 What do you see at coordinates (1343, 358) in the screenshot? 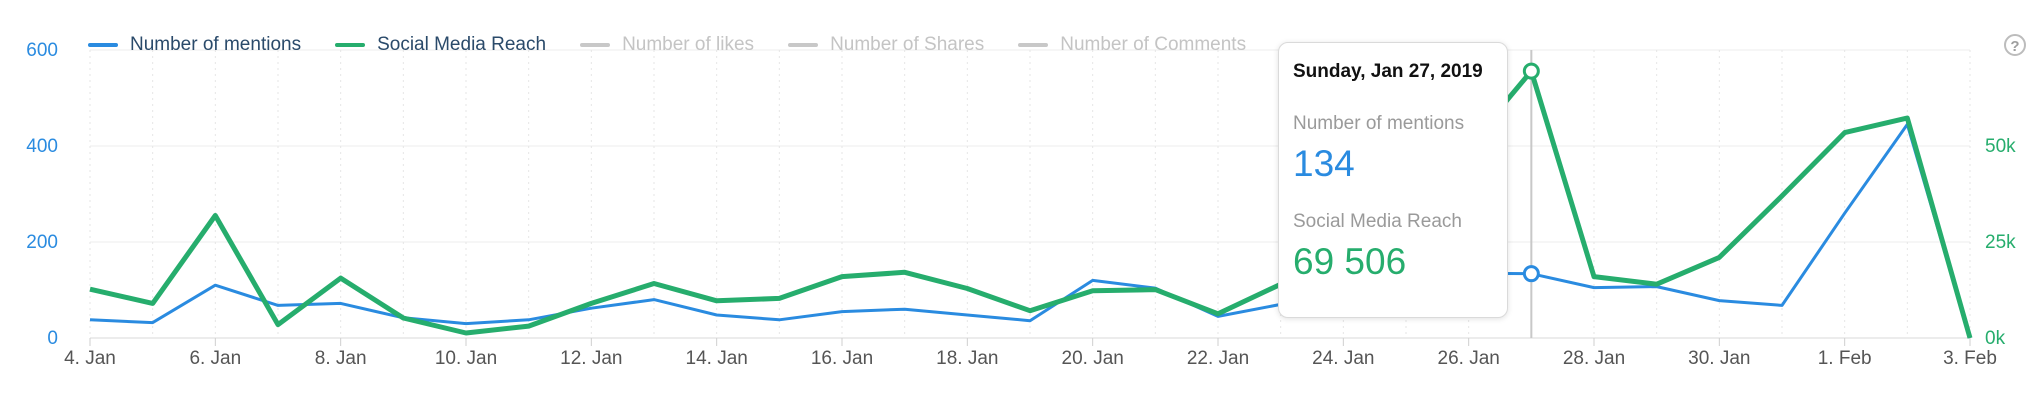
I see `x-tick-label: 24. Jan` at bounding box center [1343, 358].